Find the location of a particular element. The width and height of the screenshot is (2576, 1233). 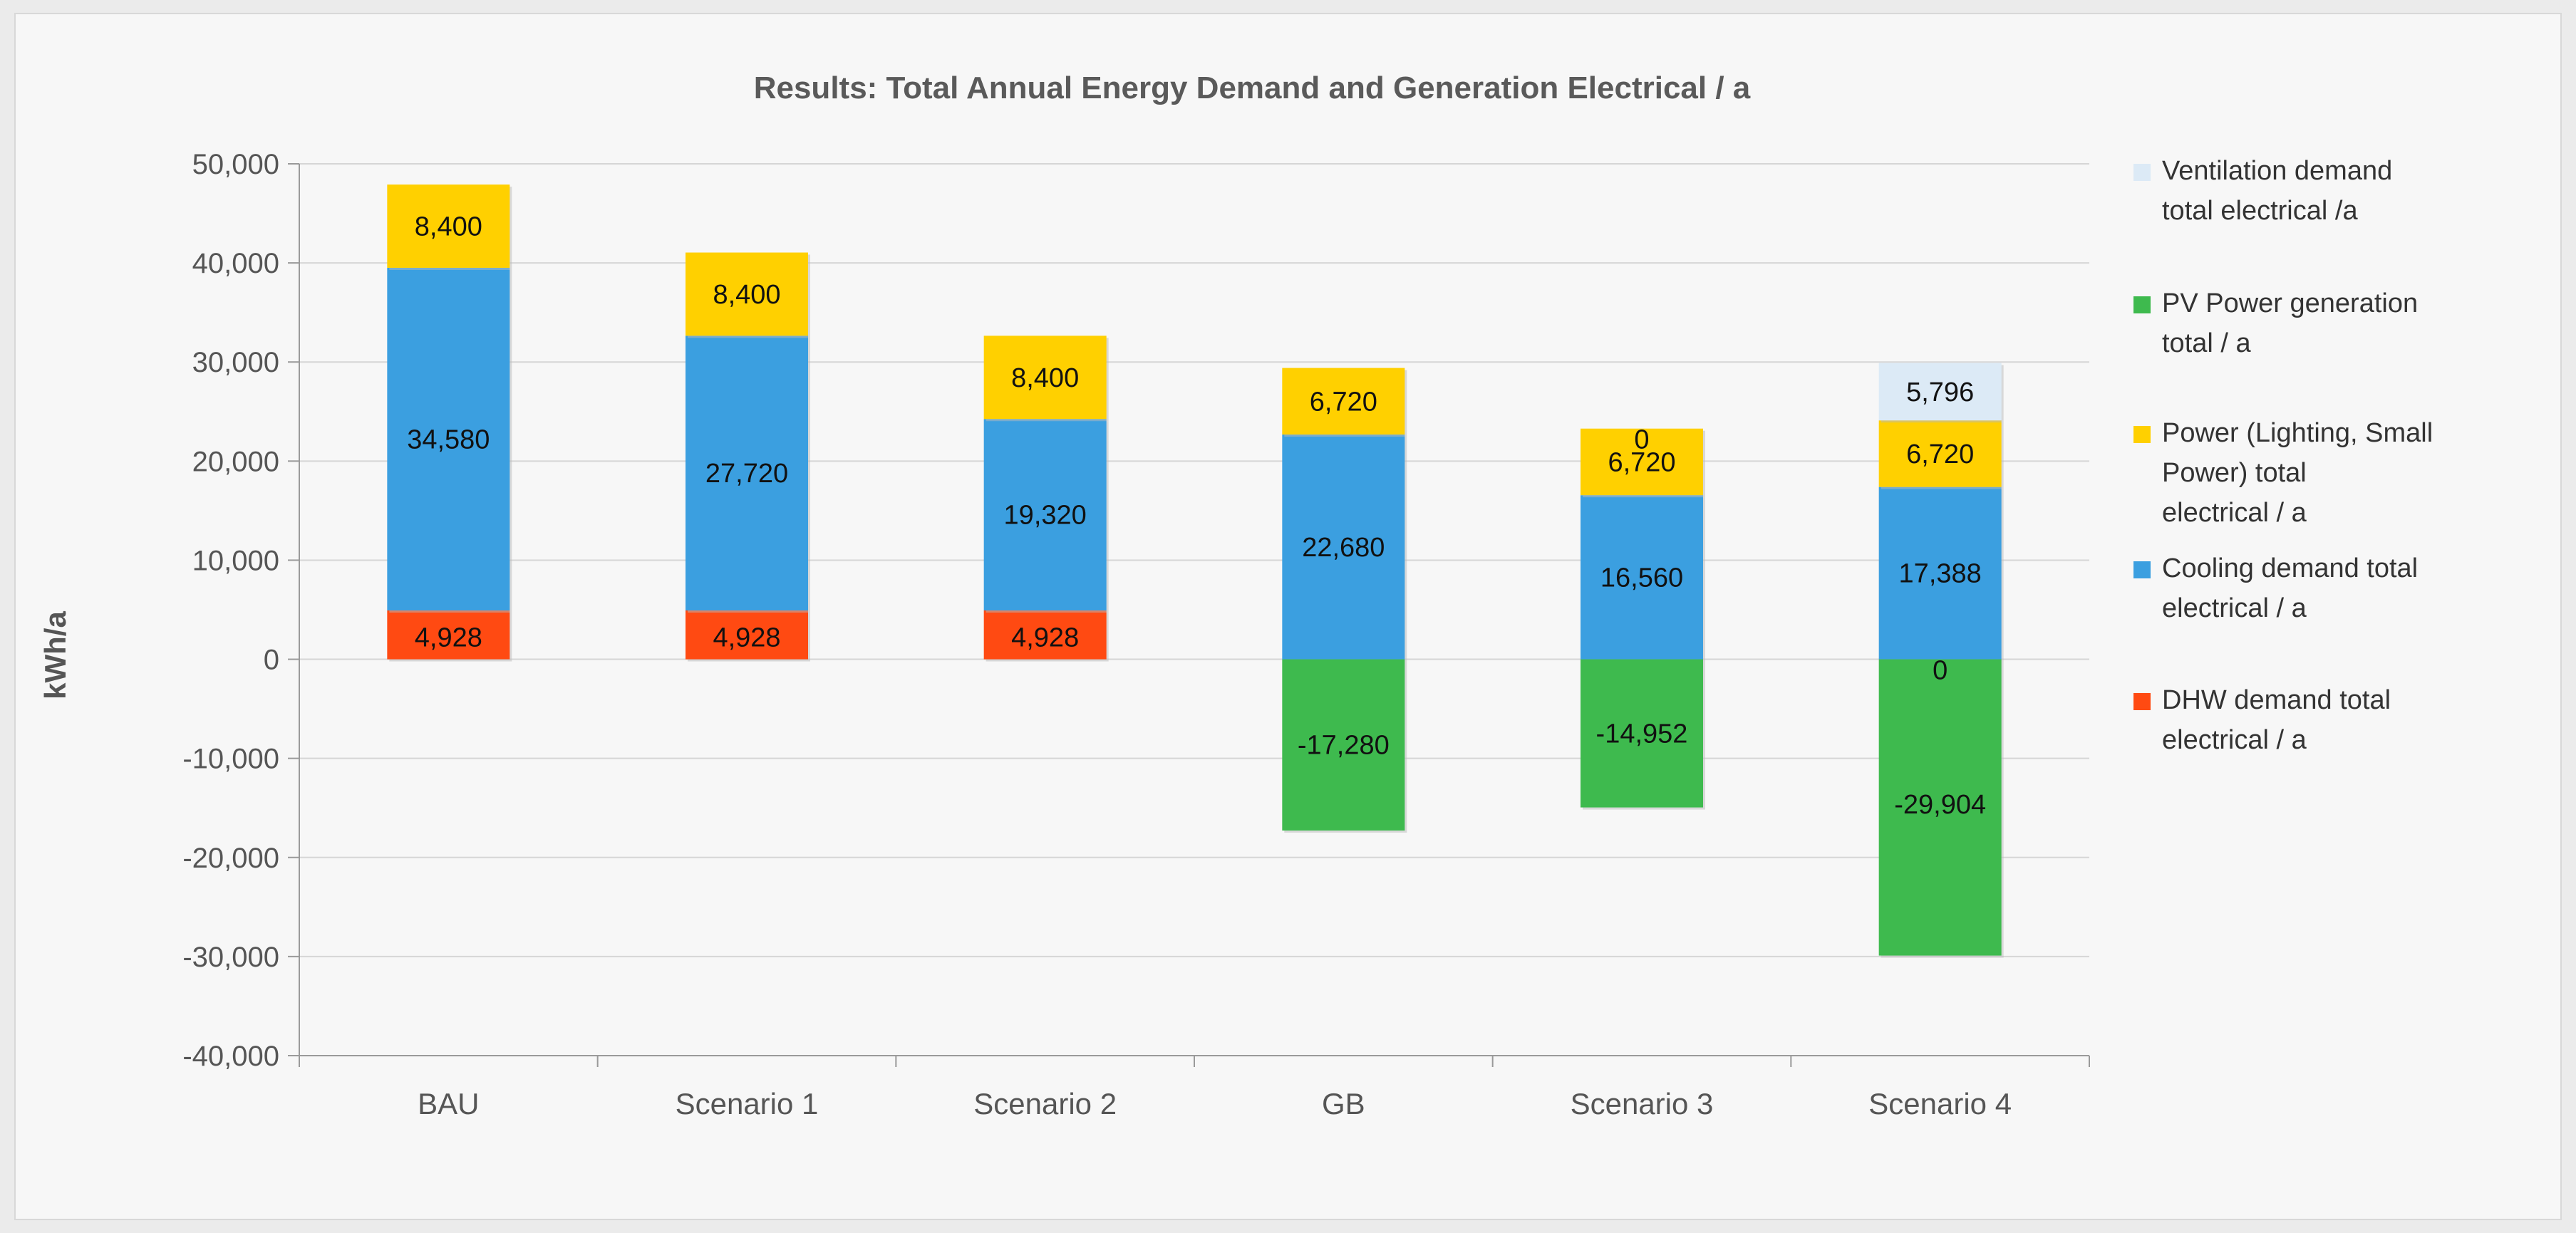

legend-label: total electrical /a is located at coordinates (2260, 211).